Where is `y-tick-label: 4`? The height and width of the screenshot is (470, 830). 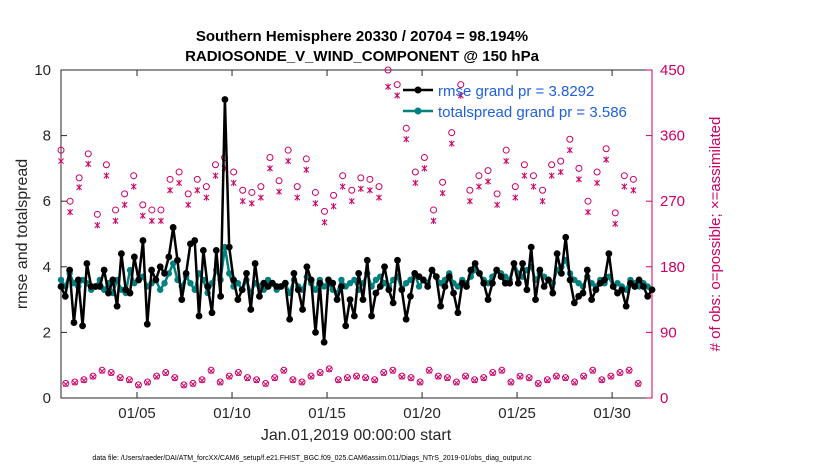 y-tick-label: 4 is located at coordinates (47, 267).